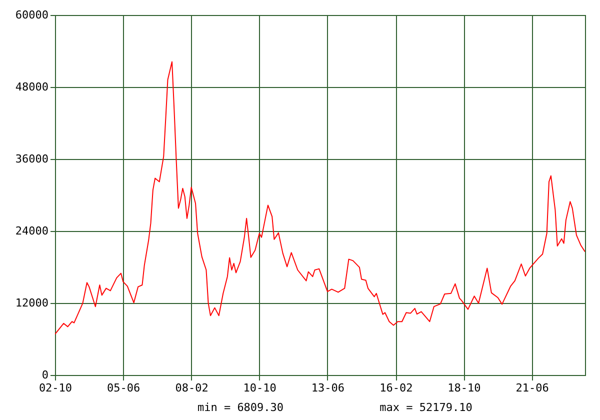 This screenshot has height=420, width=600. What do you see at coordinates (464, 388) in the screenshot?
I see `x-tick-label: 18-10` at bounding box center [464, 388].